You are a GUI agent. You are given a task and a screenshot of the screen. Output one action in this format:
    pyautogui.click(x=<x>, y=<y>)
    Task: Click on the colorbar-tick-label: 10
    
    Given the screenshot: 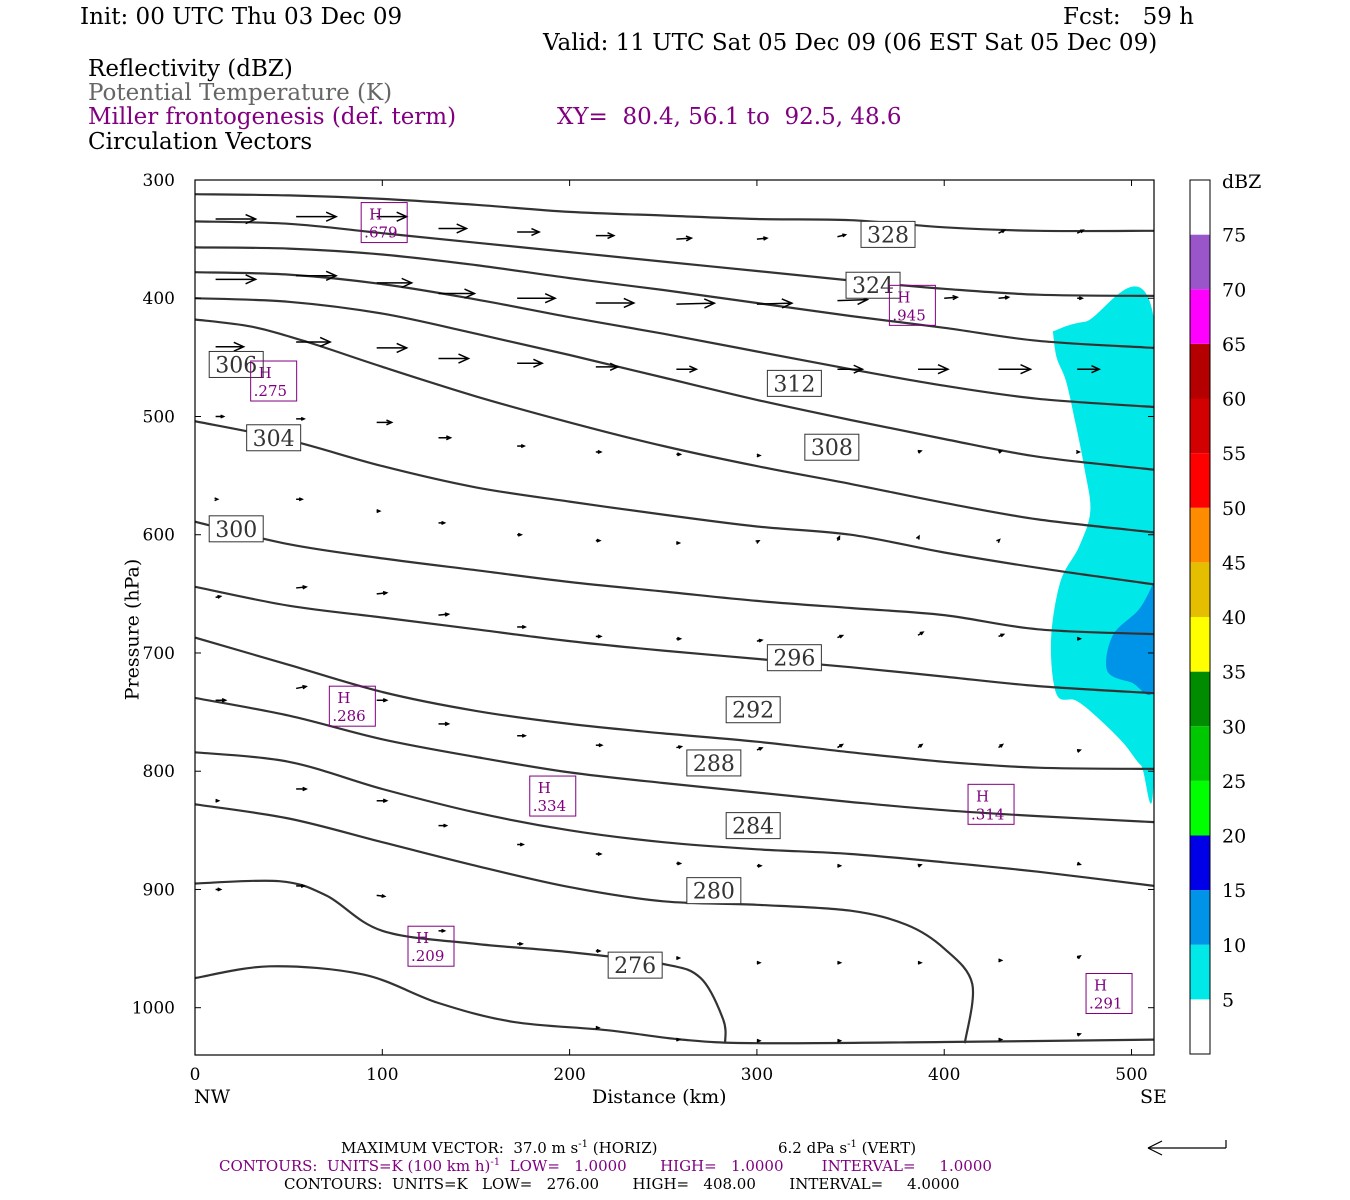 What is the action you would take?
    pyautogui.click(x=1234, y=946)
    